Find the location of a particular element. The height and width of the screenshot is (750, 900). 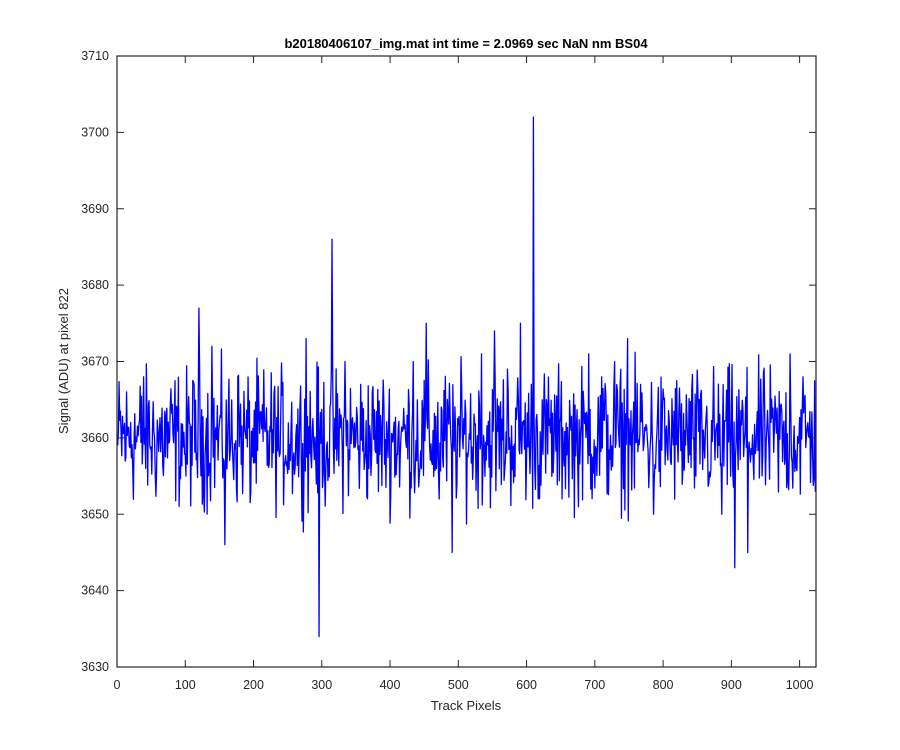

x-tick-label: 500 is located at coordinates (458, 685).